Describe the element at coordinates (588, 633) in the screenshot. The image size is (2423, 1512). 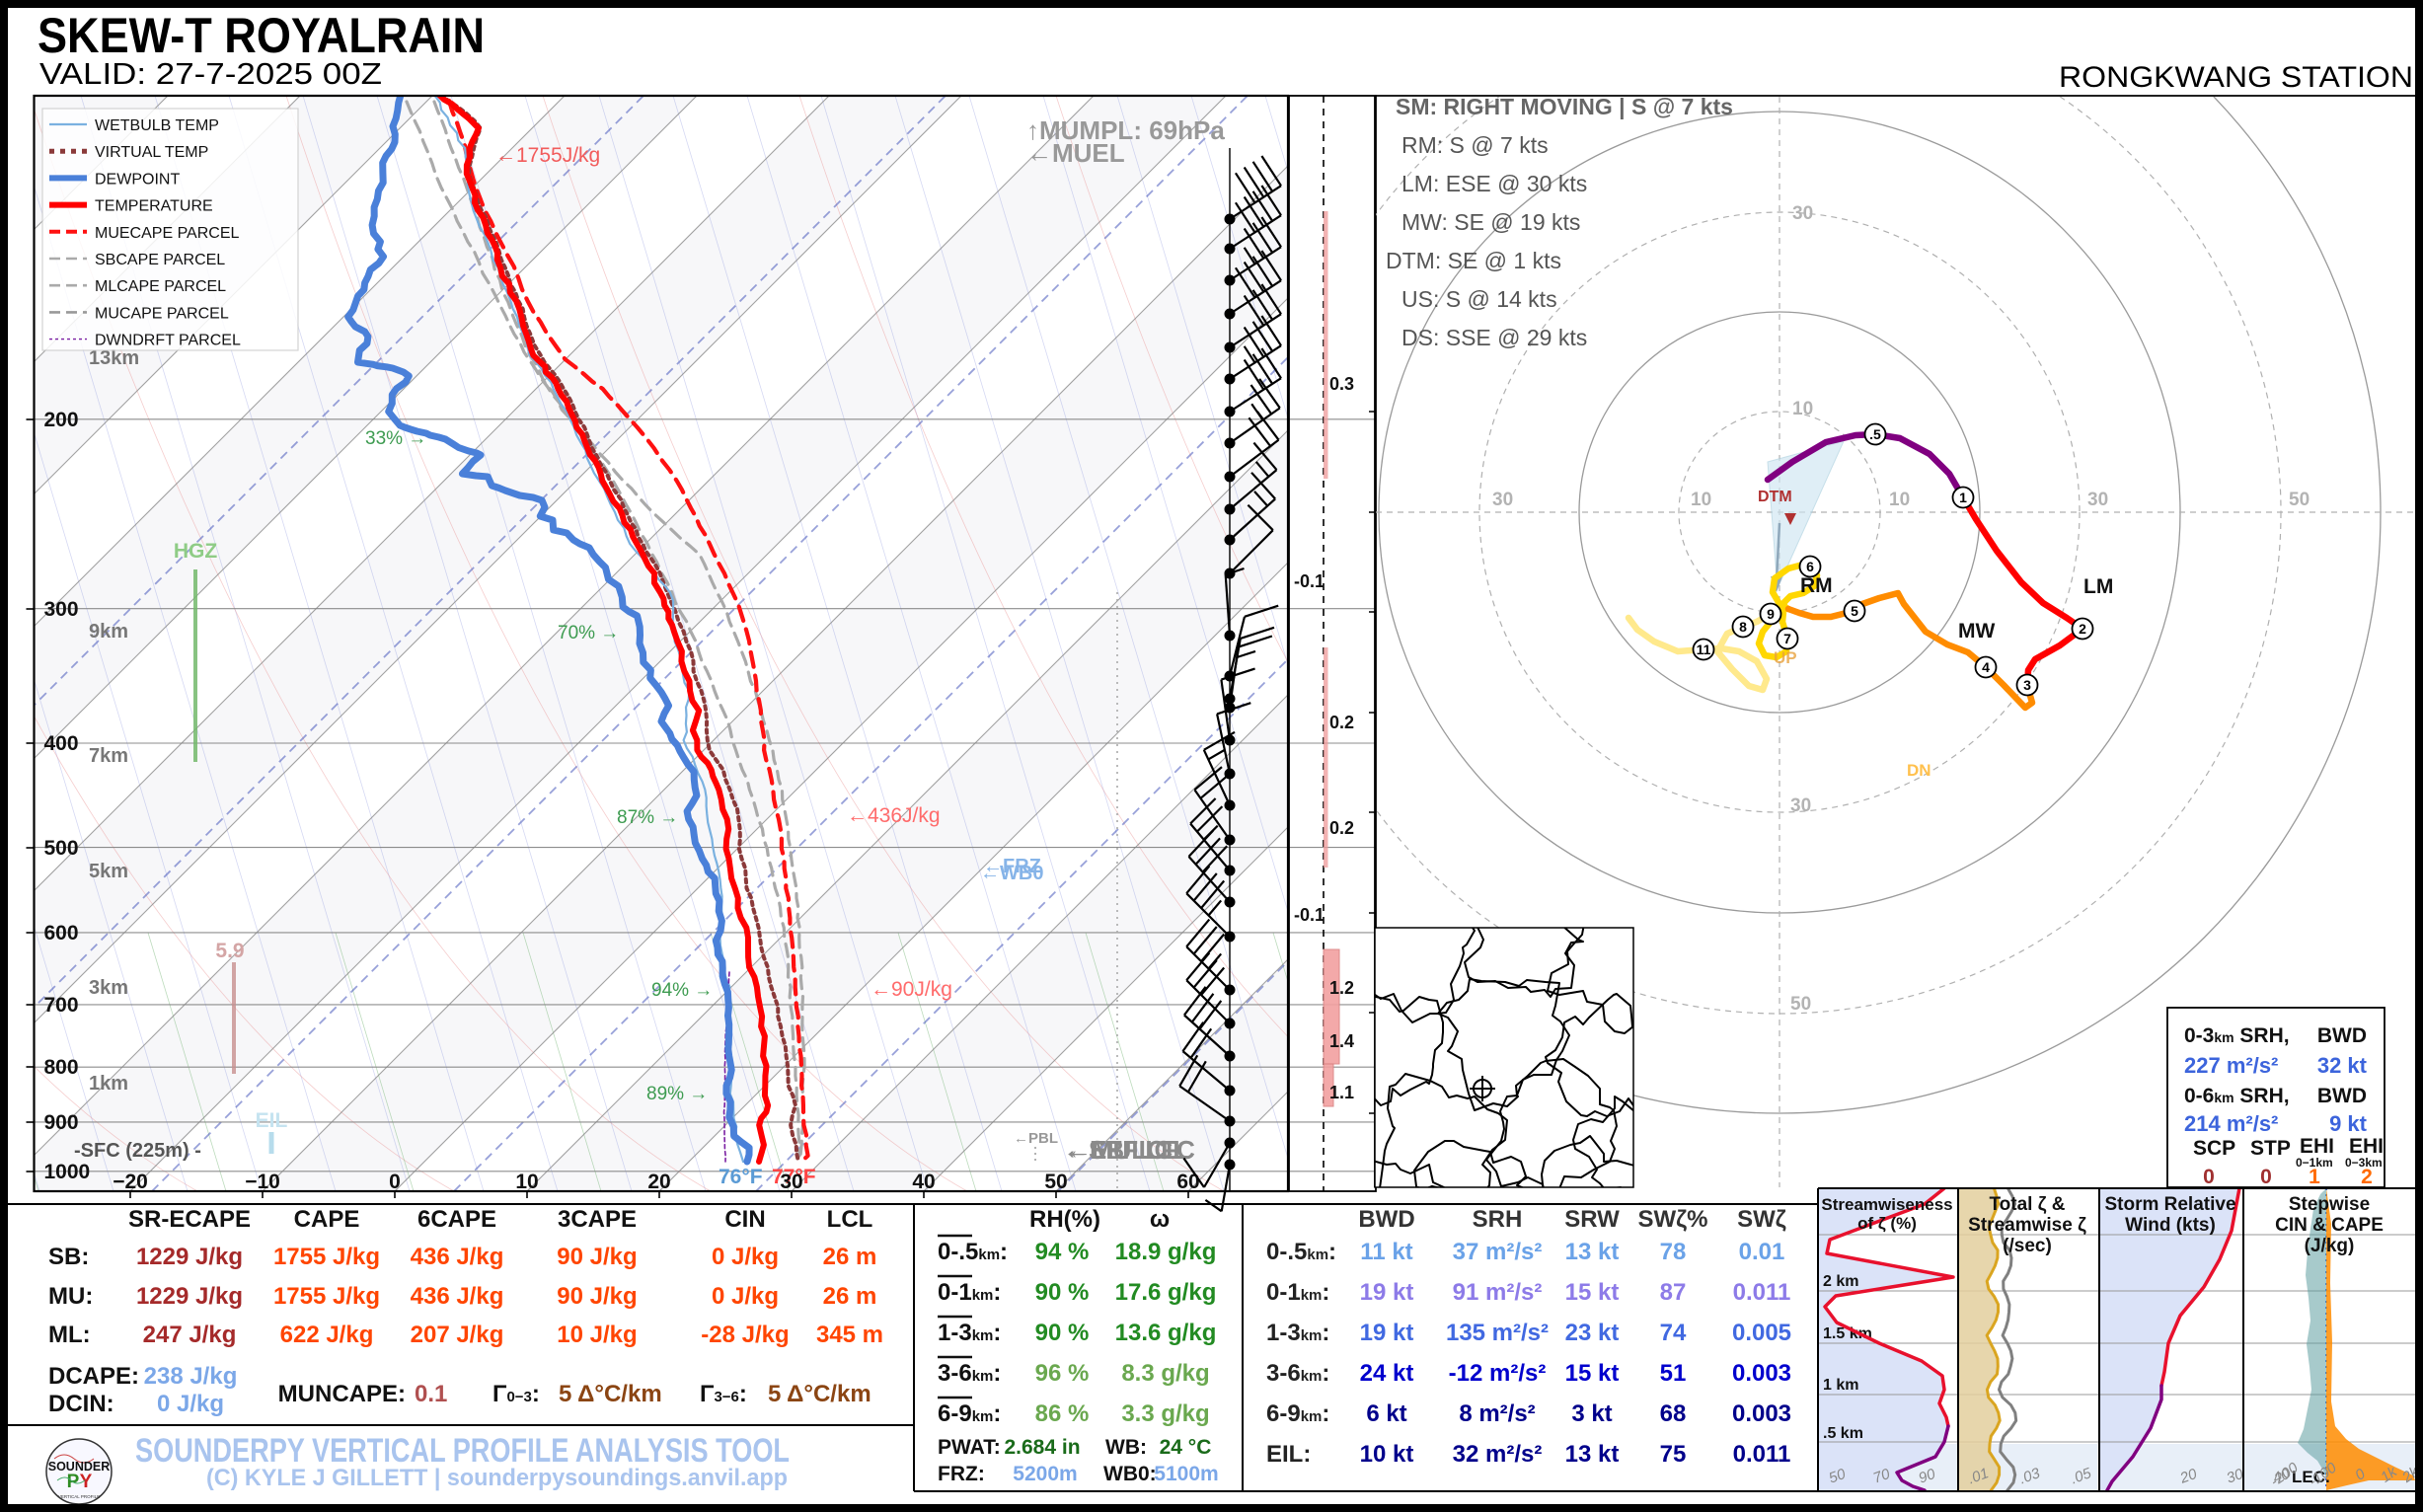
I see `svg-text: 70% →` at that location.